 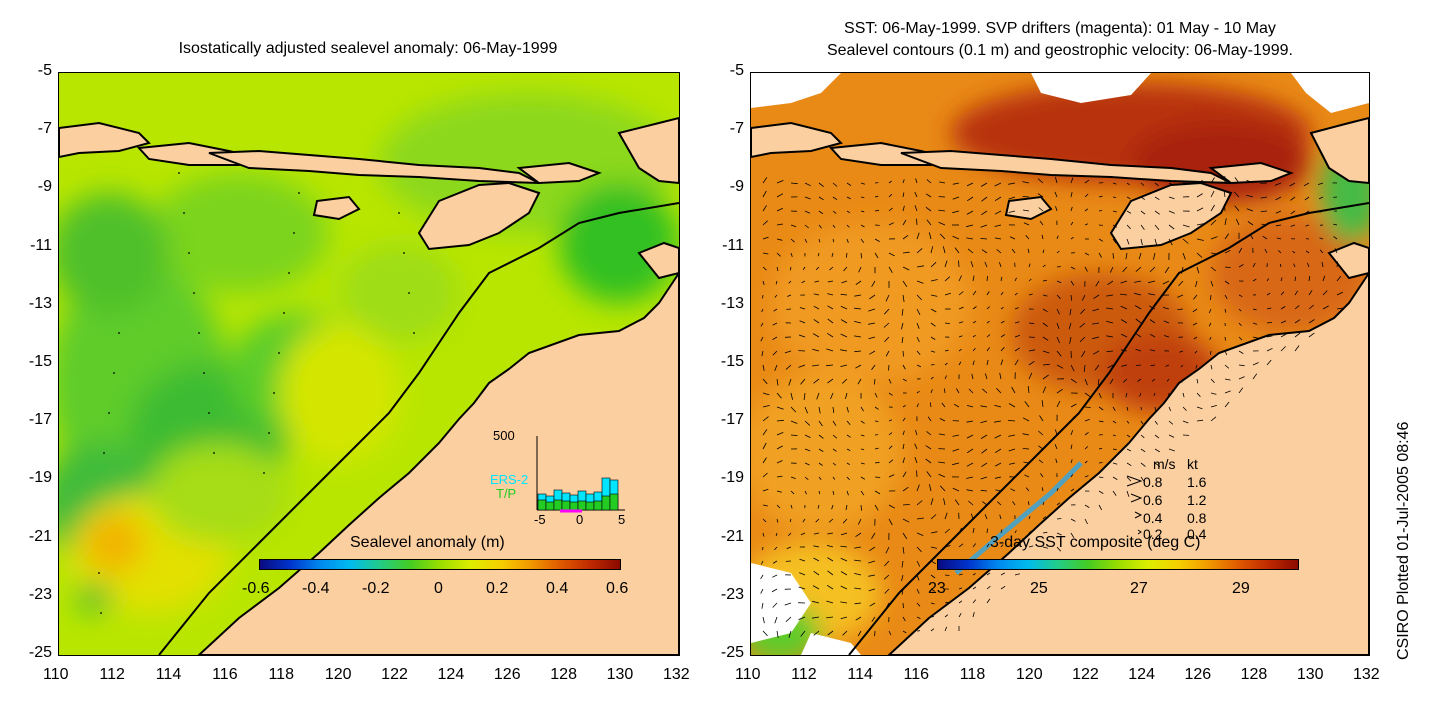 What do you see at coordinates (916, 674) in the screenshot?
I see `x-tick-label: 116` at bounding box center [916, 674].